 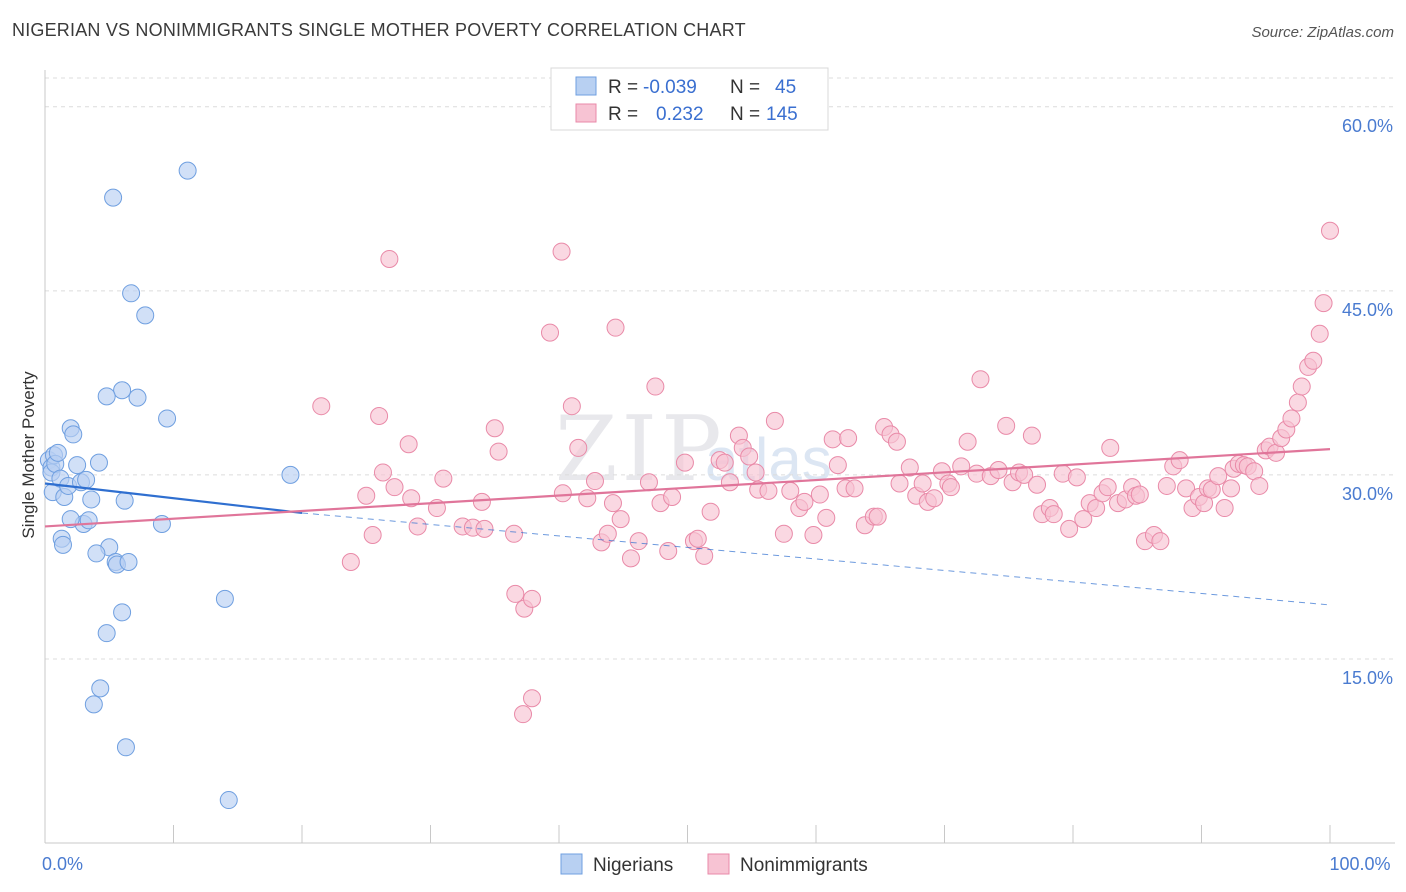 I want to click on bottom-legend: Nigerians Nonimmigrants, so click(x=714, y=864).